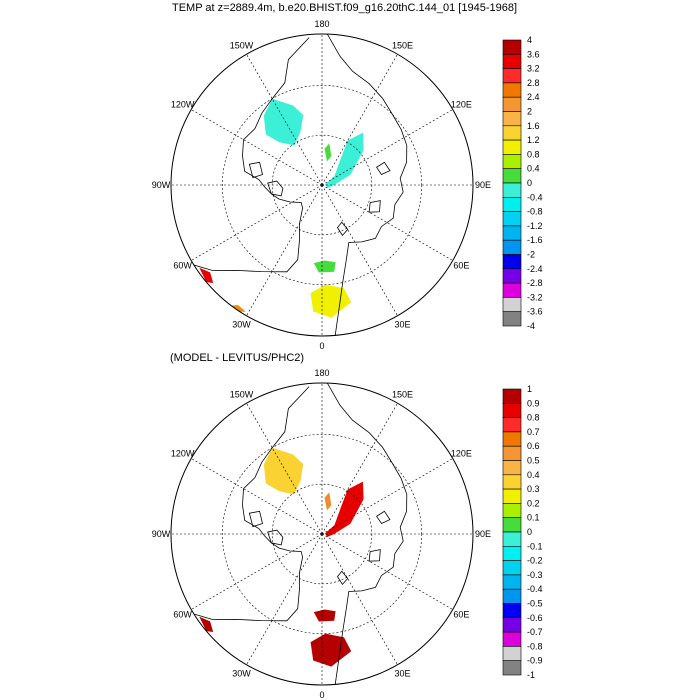 Image resolution: width=700 pixels, height=700 pixels. What do you see at coordinates (533, 503) in the screenshot?
I see `colorbar-label: 0.2` at bounding box center [533, 503].